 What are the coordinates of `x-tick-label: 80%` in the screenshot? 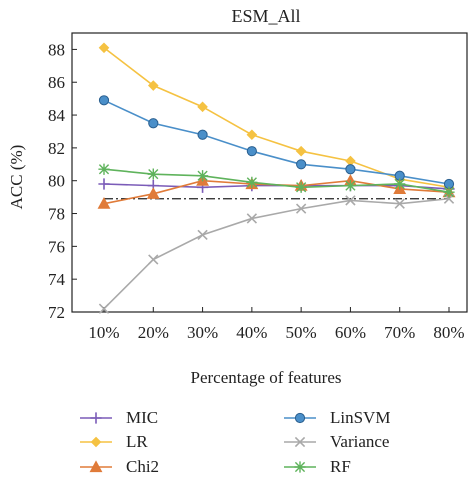 It's located at (448, 332).